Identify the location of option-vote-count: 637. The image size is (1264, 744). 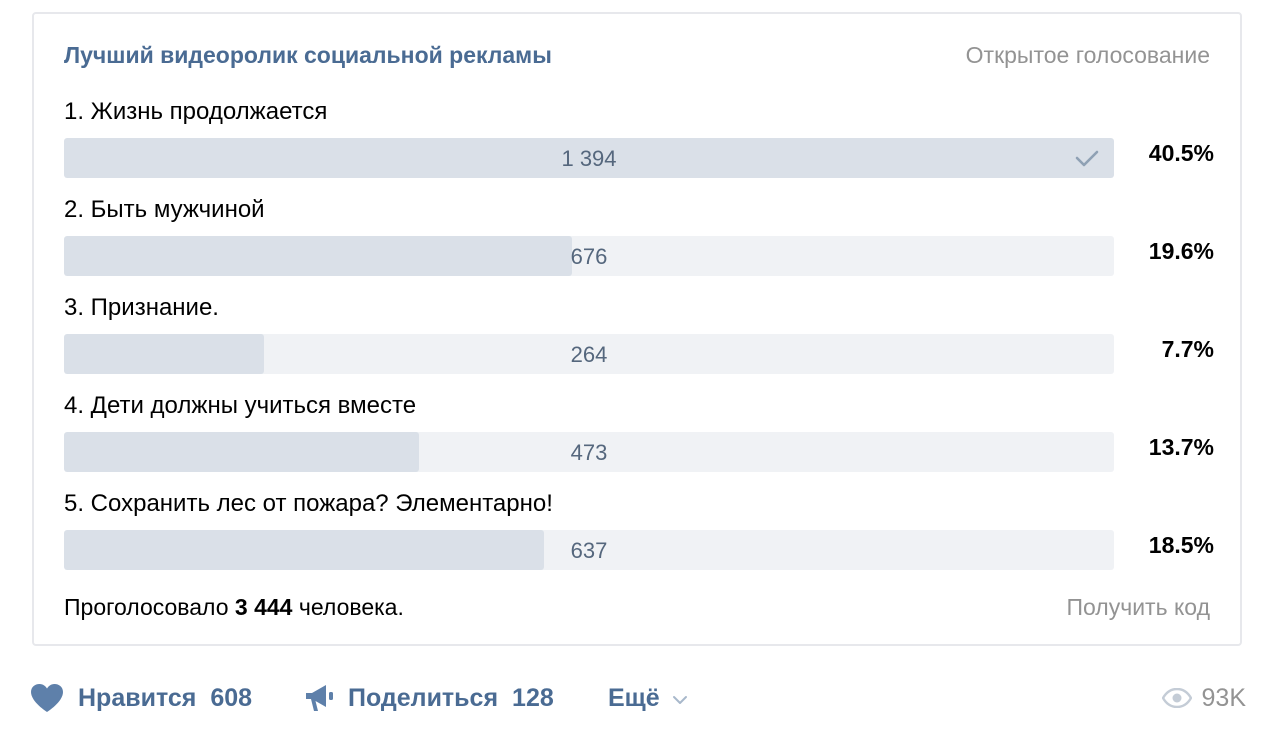
(589, 550).